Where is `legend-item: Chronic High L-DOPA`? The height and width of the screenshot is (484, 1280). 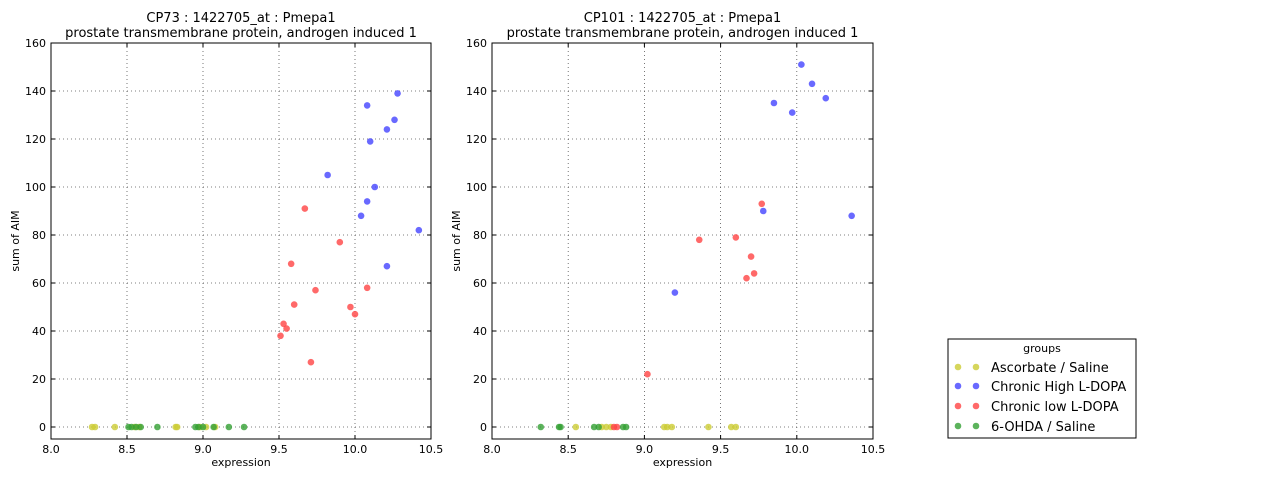
legend-item: Chronic High L-DOPA is located at coordinates (1040, 387).